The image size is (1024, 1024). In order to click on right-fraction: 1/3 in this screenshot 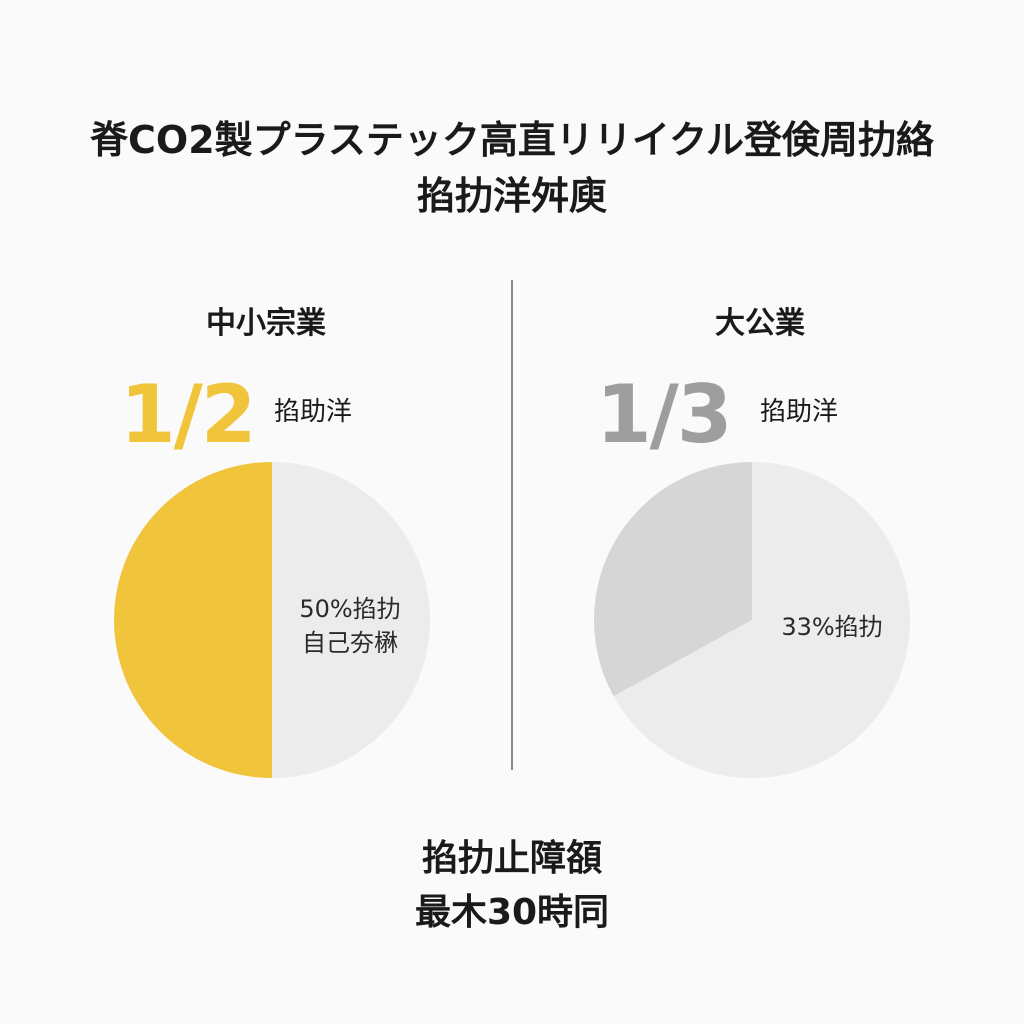, I will do `click(664, 414)`.